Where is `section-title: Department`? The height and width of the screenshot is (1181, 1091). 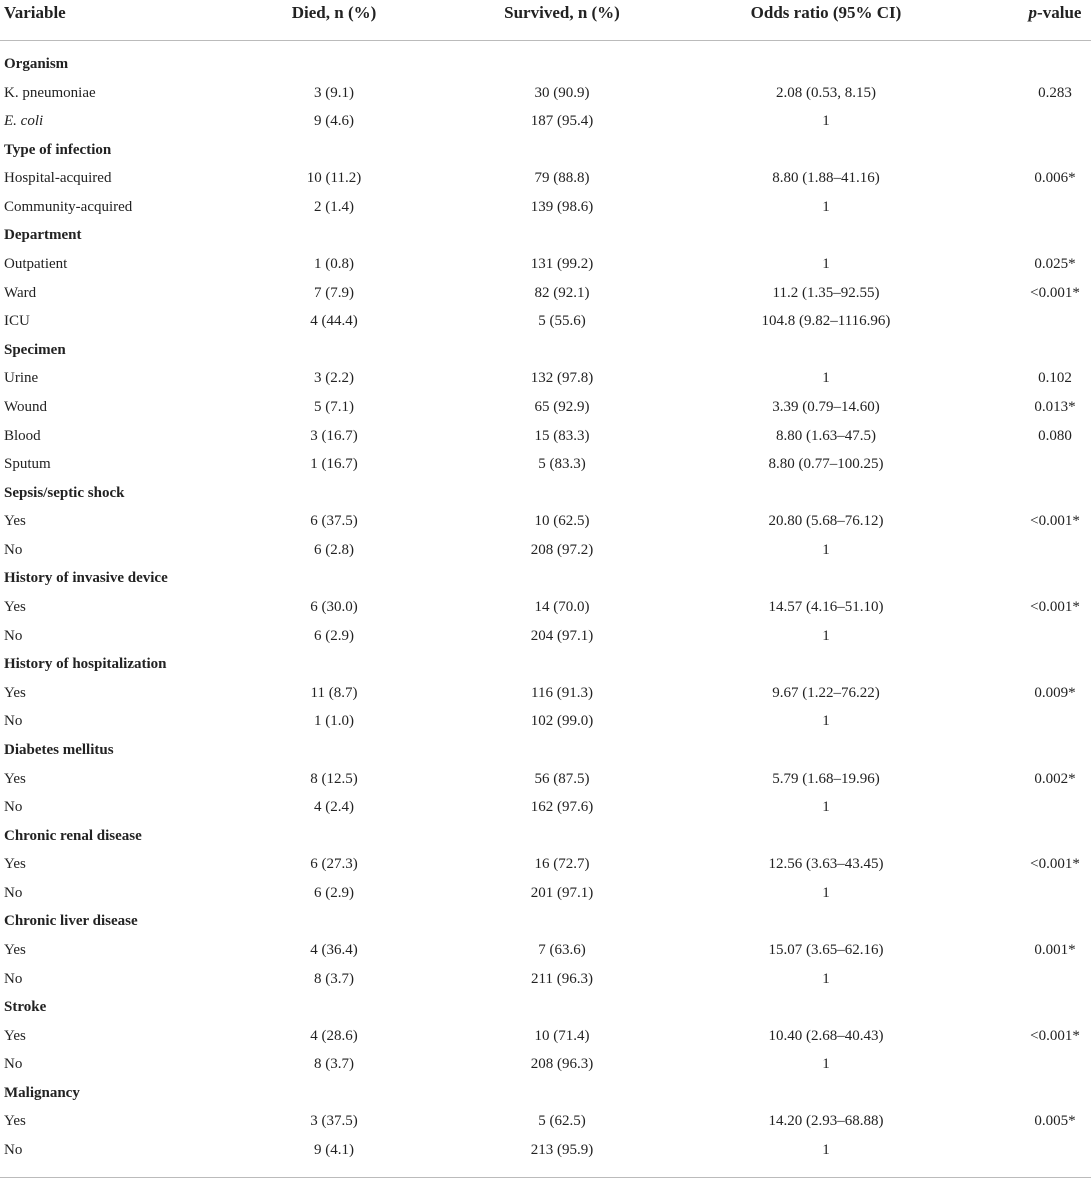 section-title: Department is located at coordinates (43, 235).